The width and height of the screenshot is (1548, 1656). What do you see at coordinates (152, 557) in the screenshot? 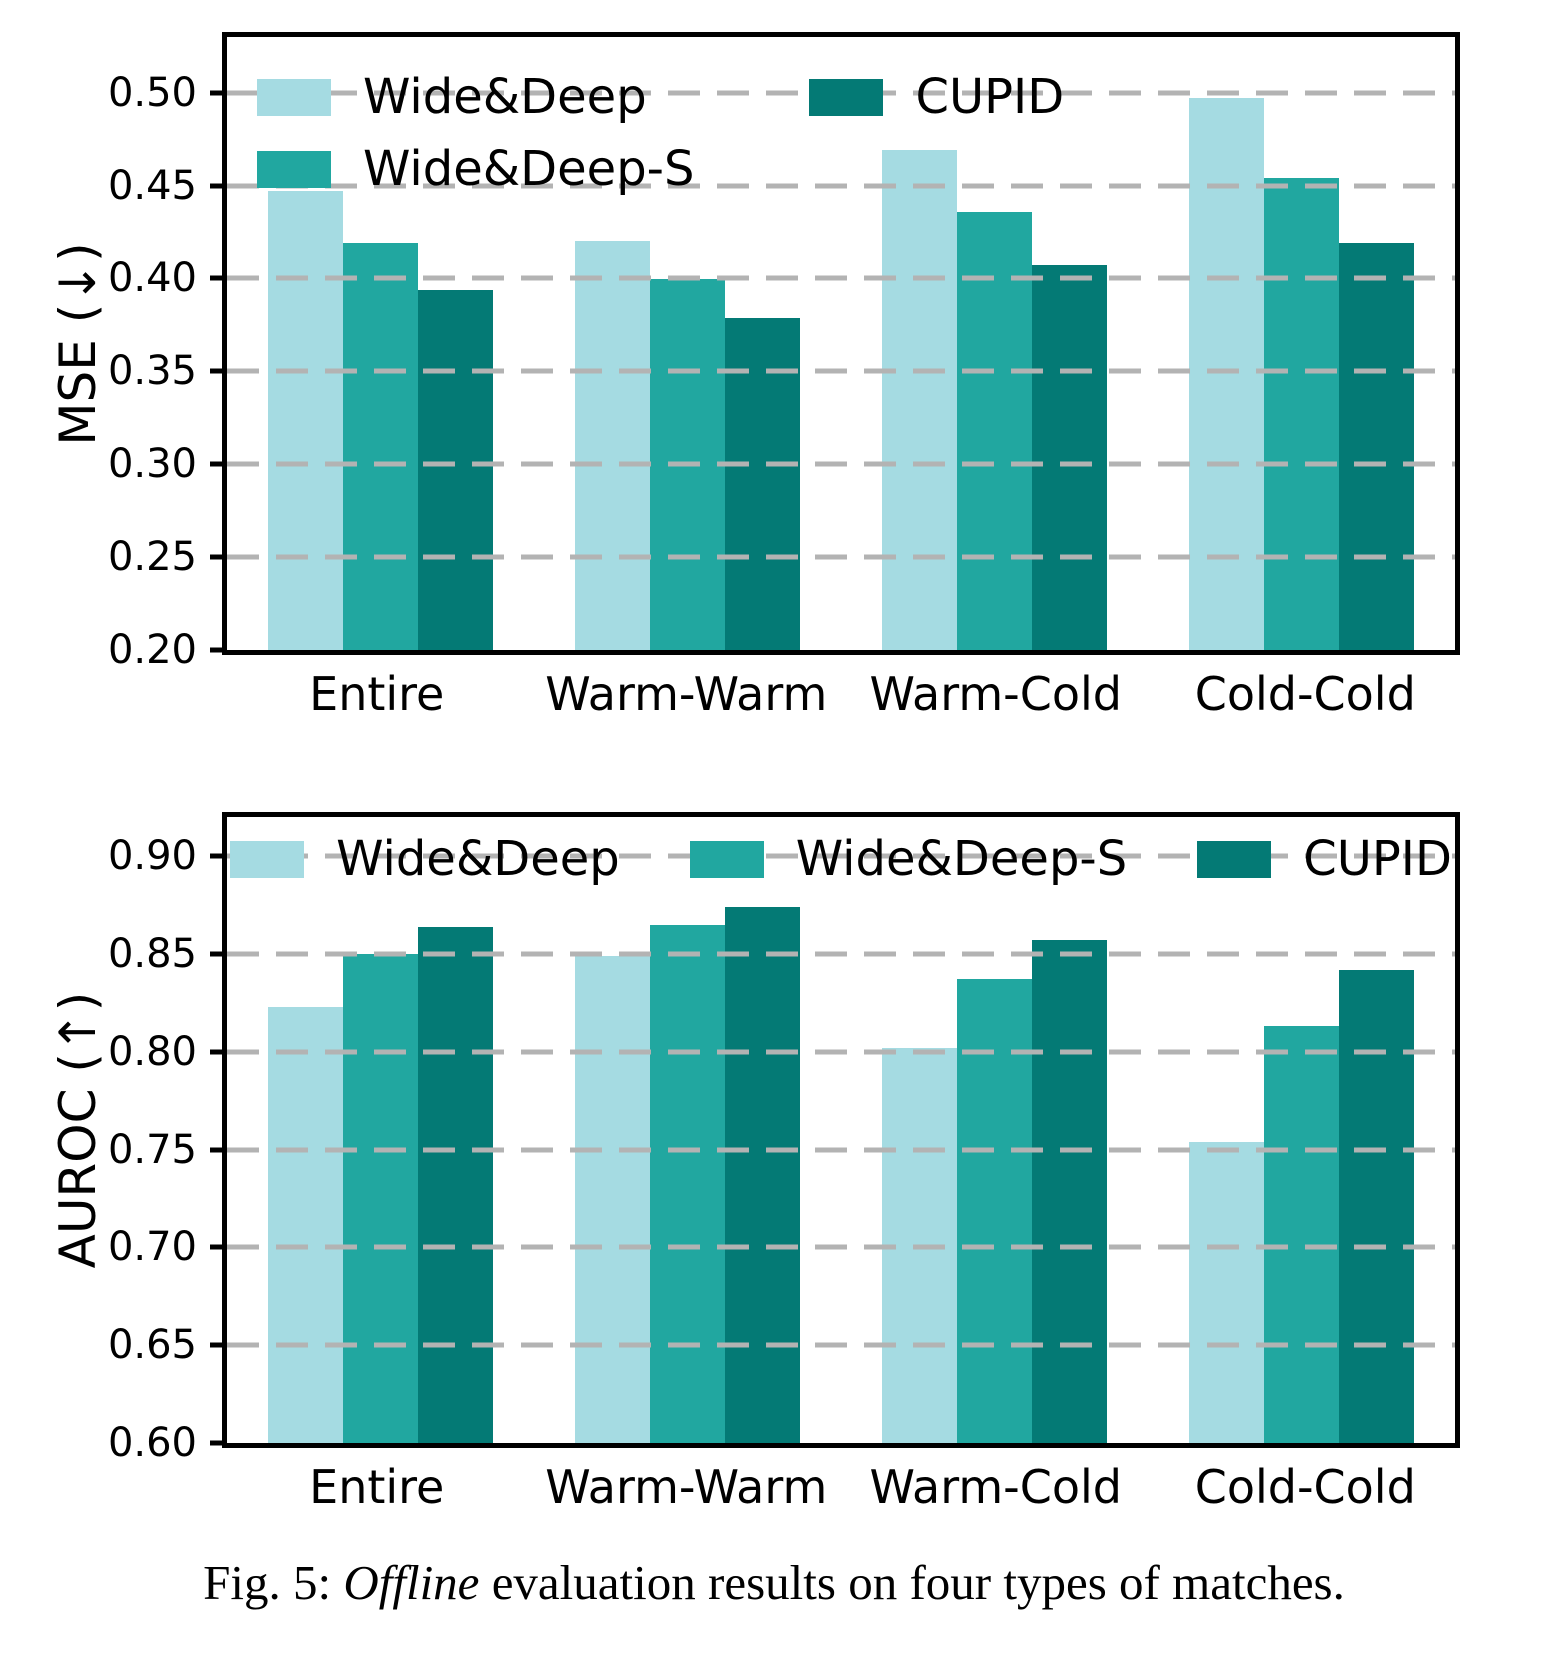
I see `y-tick-label: 0.25` at bounding box center [152, 557].